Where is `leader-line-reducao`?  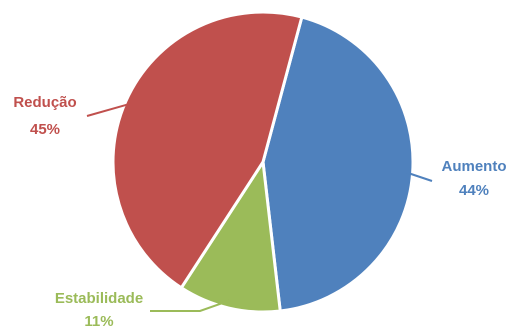 leader-line-reducao is located at coordinates (109, 109).